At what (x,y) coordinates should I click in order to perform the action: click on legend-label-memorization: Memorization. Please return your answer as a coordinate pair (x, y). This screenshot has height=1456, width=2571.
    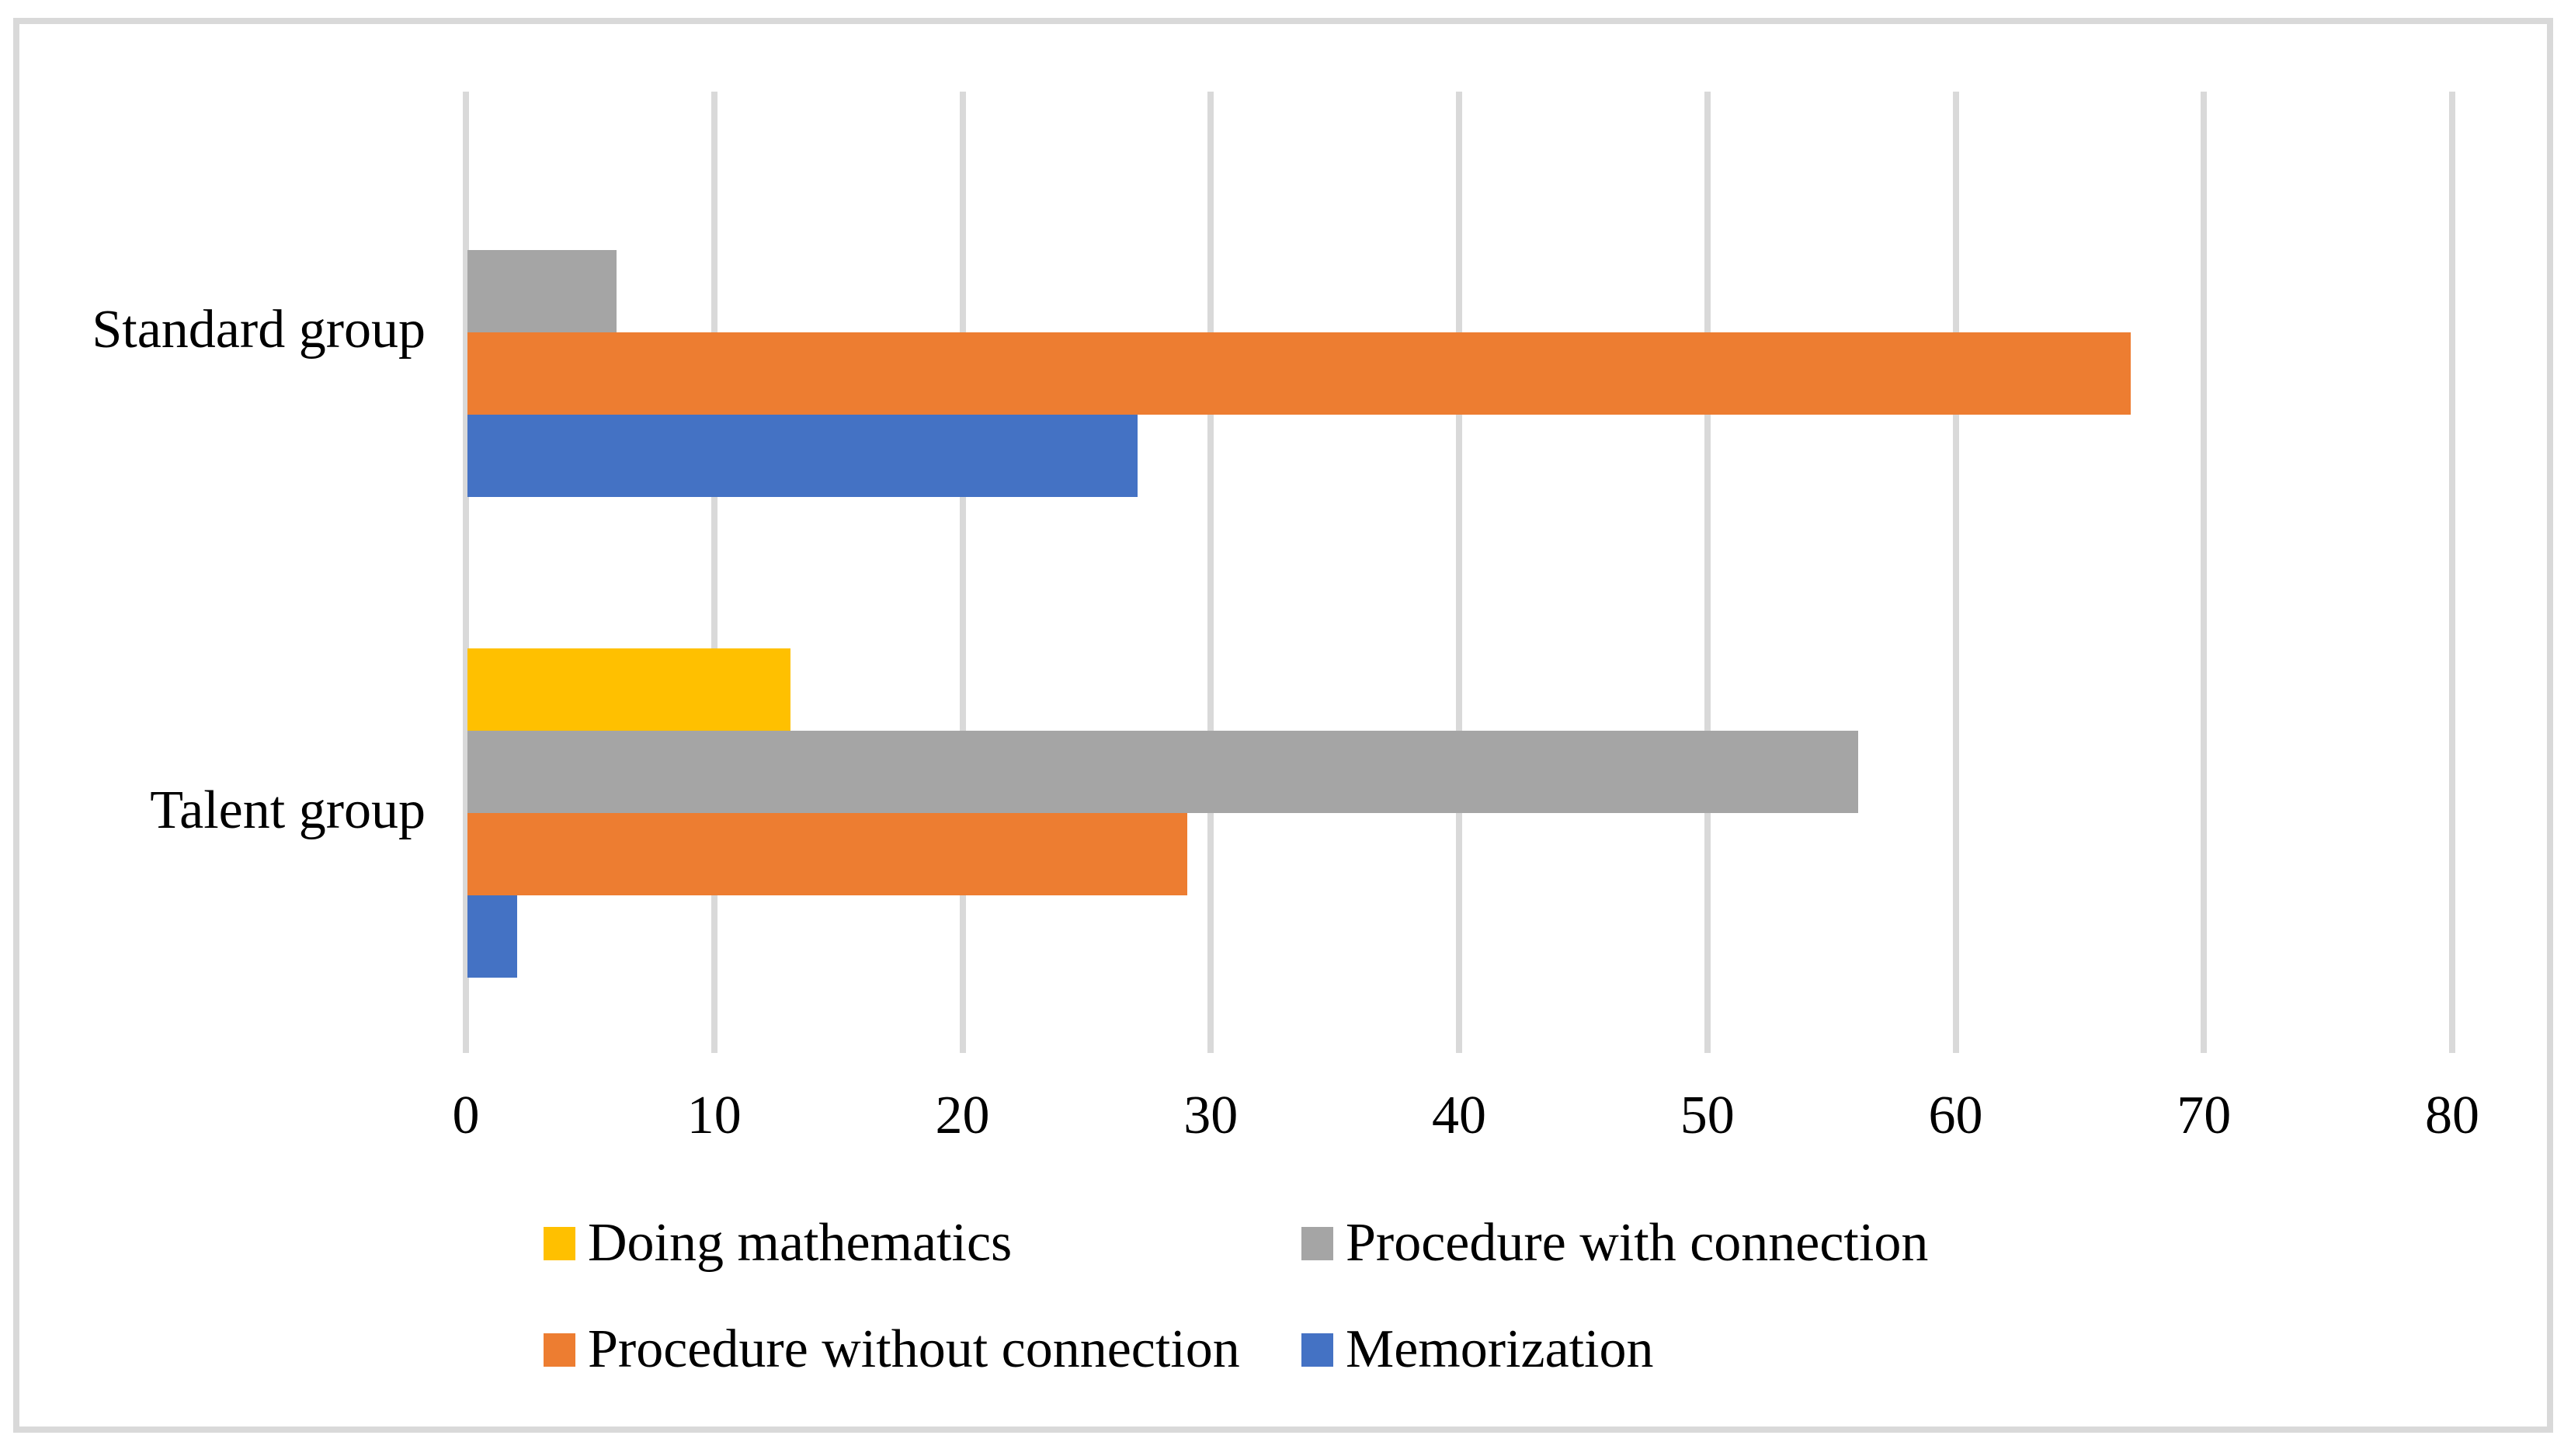
    Looking at the image, I should click on (1500, 1349).